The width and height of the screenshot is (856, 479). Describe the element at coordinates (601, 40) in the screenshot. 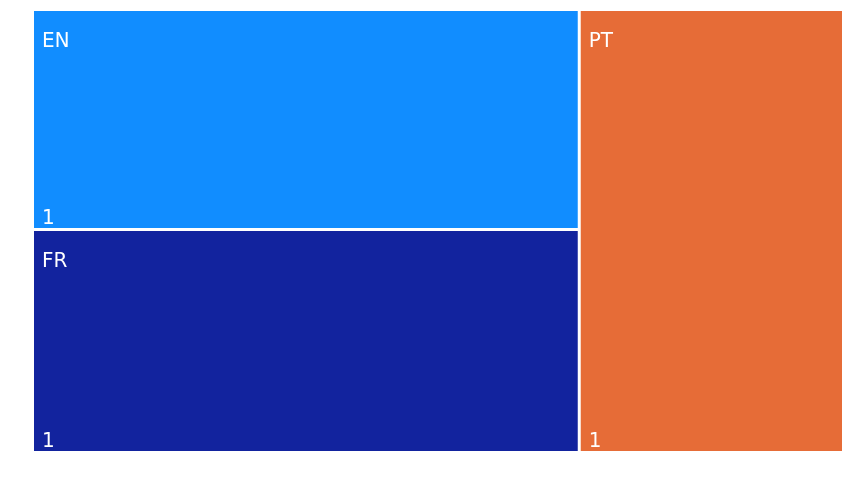

I see `tile-label-pt: PT` at that location.